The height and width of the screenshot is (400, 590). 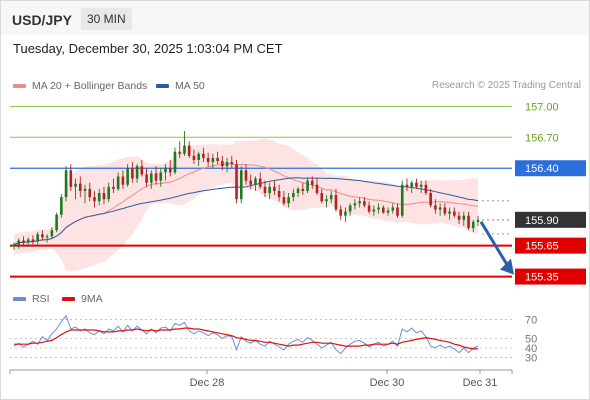 I want to click on rsi-tick-label: 50, so click(x=531, y=340).